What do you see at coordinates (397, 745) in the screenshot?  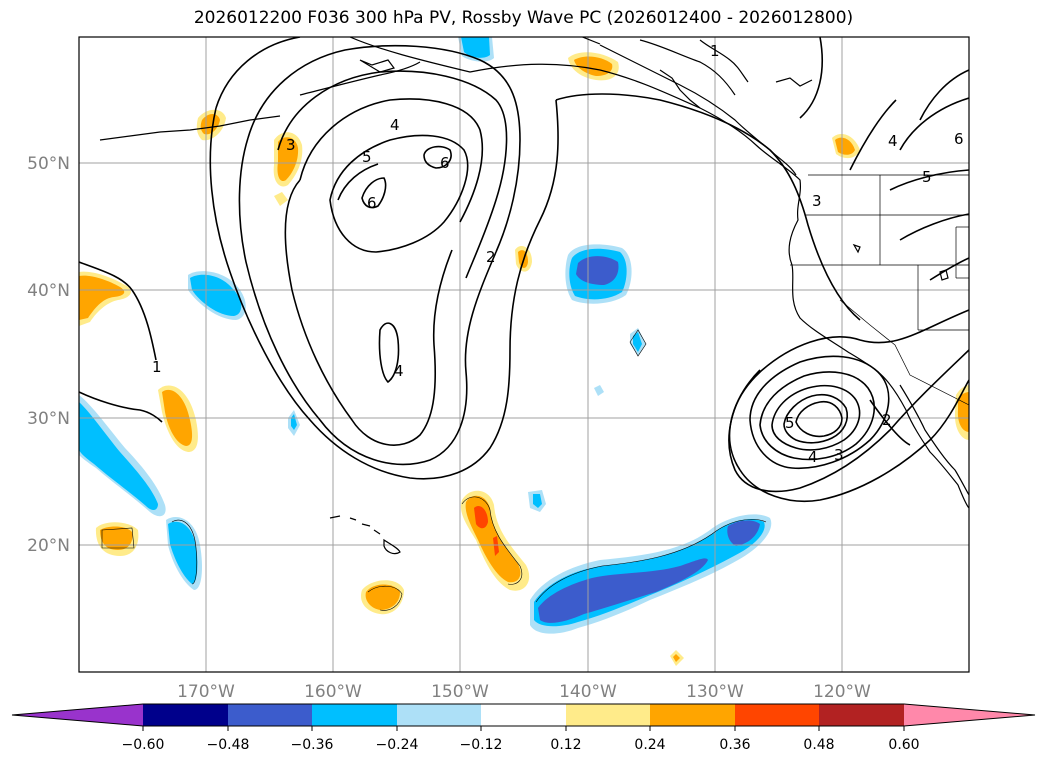 I see `colorbar-tick-label: −0.24` at bounding box center [397, 745].